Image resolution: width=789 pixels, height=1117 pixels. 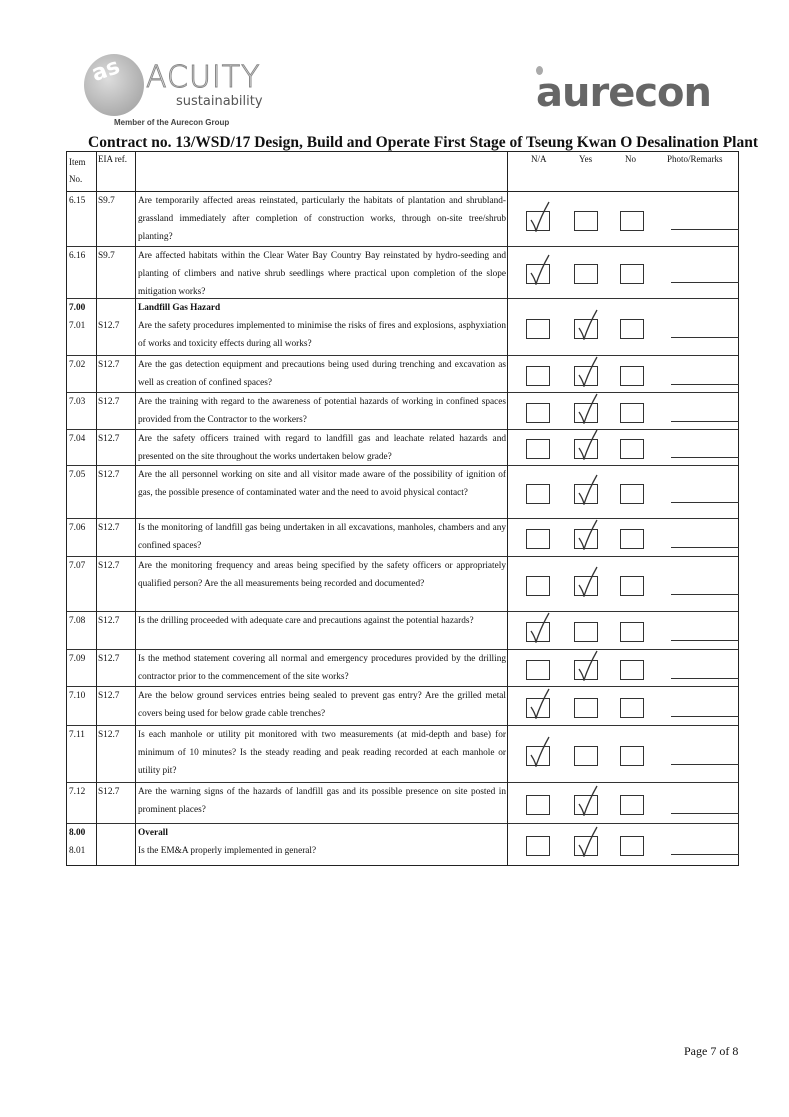 What do you see at coordinates (77, 365) in the screenshot?
I see `item-number: 7.02` at bounding box center [77, 365].